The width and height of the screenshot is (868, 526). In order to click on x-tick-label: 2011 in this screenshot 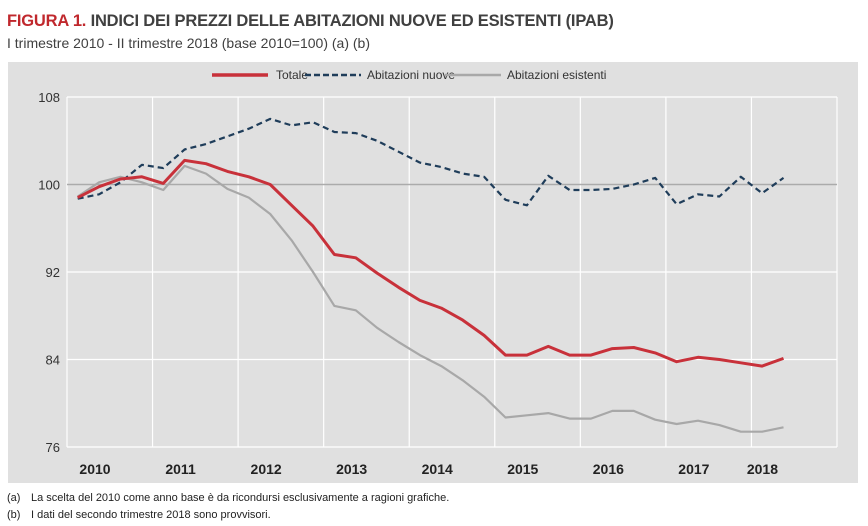, I will do `click(180, 469)`.